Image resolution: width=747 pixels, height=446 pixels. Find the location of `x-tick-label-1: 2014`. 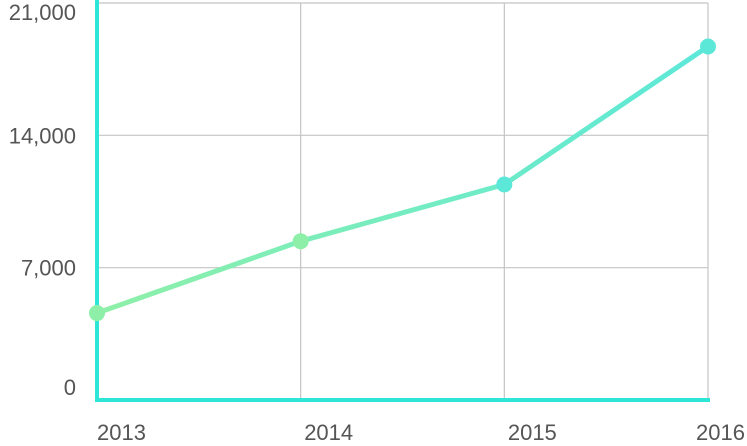

x-tick-label-1: 2014 is located at coordinates (328, 430).